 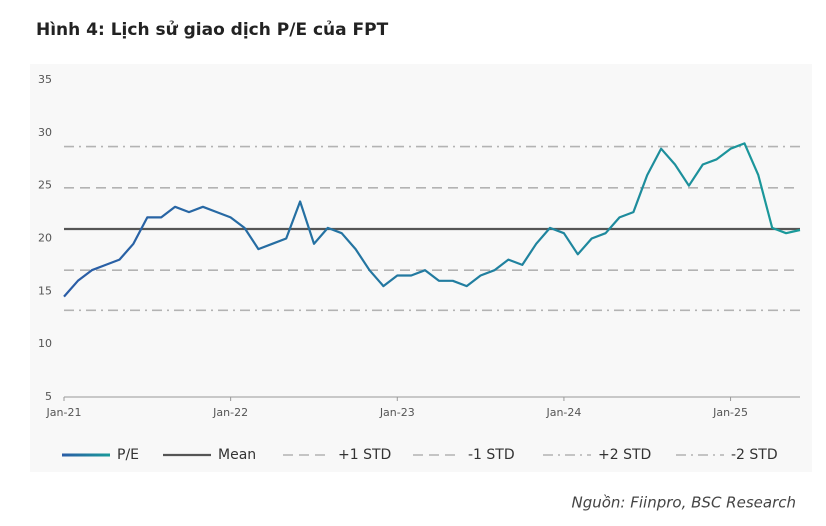 I want to click on x-tick-label: Jan-24, so click(x=563, y=412).